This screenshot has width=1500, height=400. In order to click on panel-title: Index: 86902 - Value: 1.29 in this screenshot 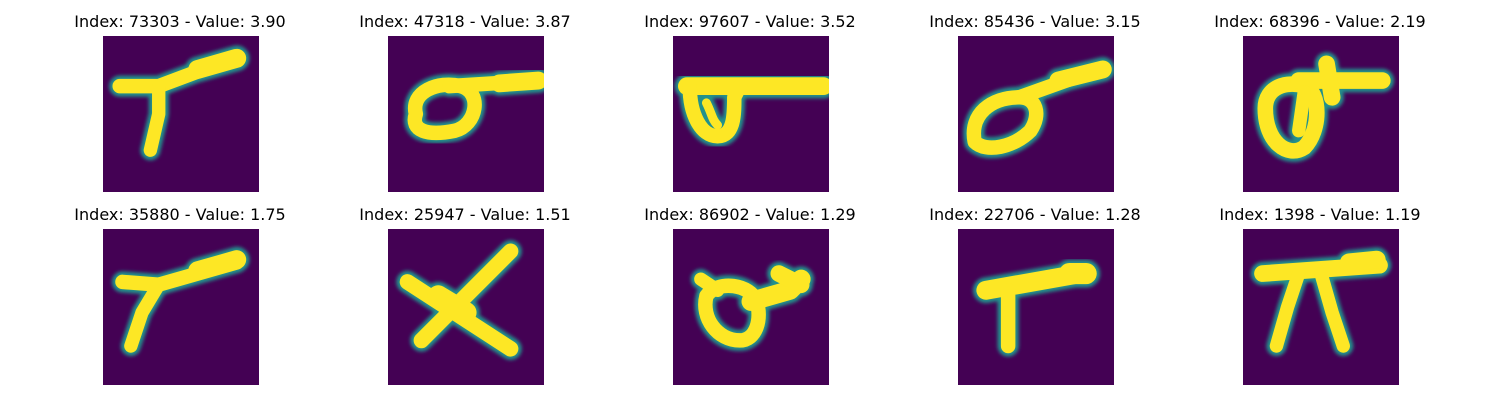, I will do `click(750, 214)`.